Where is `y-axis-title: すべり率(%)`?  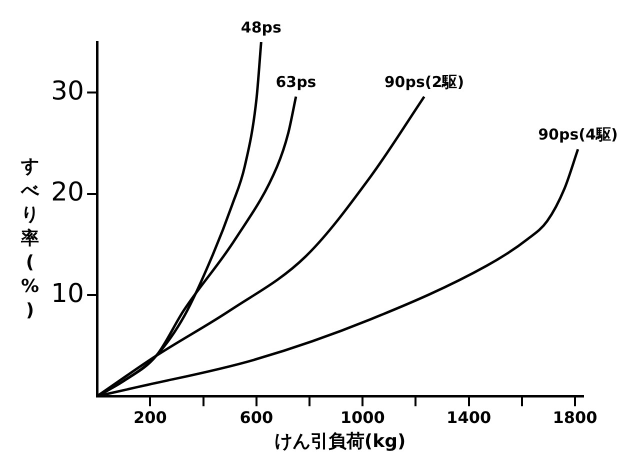
y-axis-title: すべり率(%) is located at coordinates (30, 238).